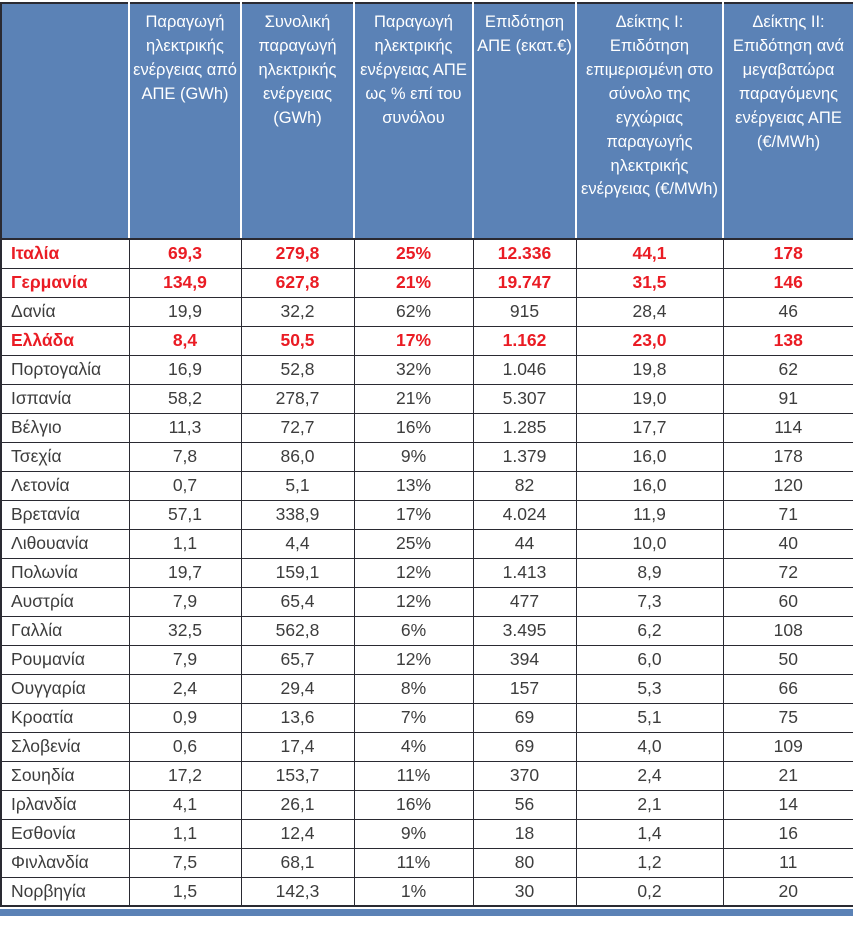  I want to click on country-cell: Λιθουανία, so click(65, 543).